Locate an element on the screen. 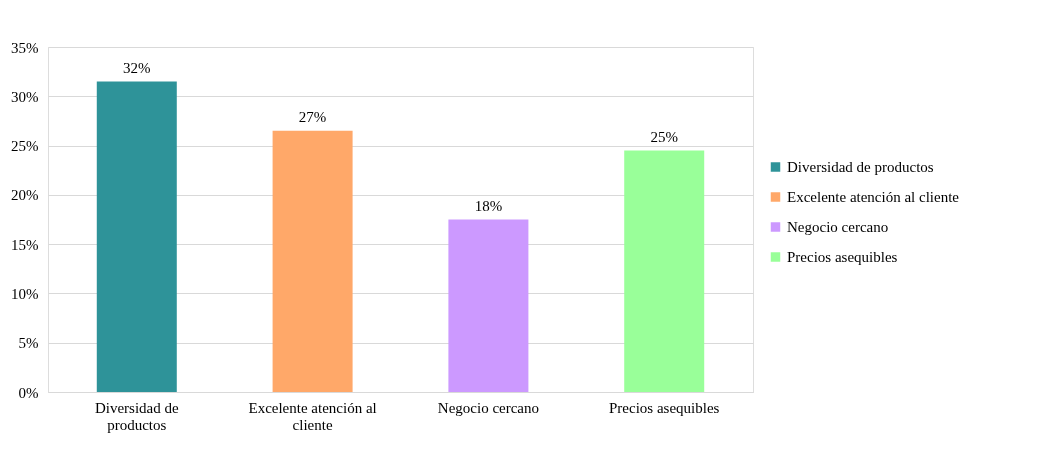  y-tick-label: 0% is located at coordinates (28, 392).